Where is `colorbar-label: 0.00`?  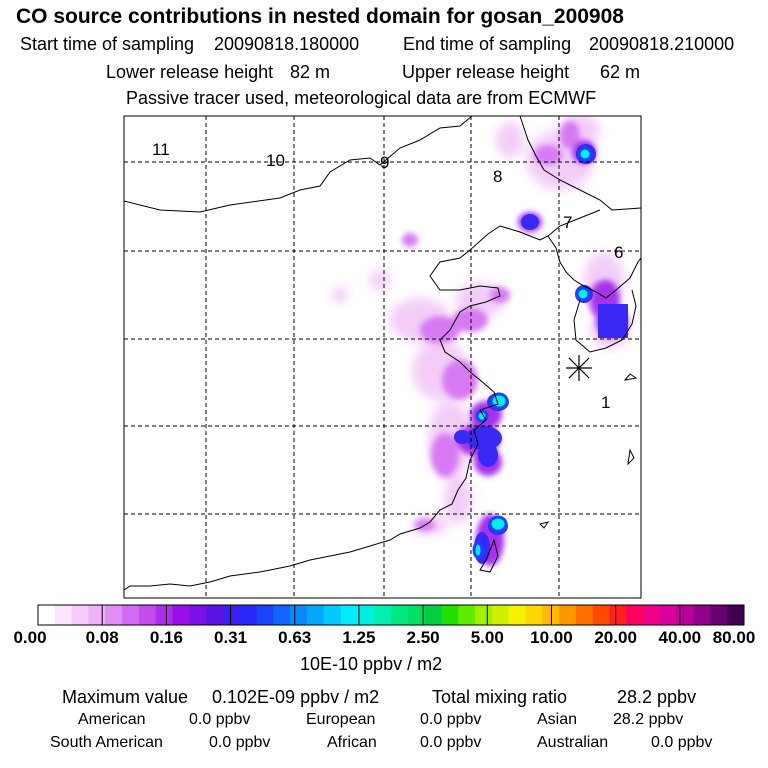
colorbar-label: 0.00 is located at coordinates (30, 637).